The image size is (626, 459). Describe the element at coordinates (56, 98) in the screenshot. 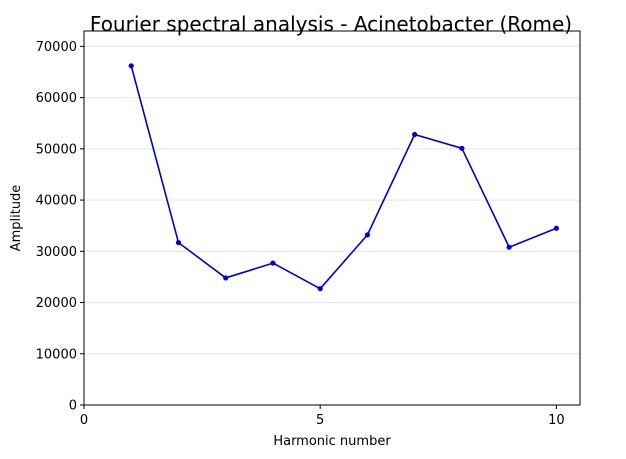

I see `y-tick-label: 60000` at that location.